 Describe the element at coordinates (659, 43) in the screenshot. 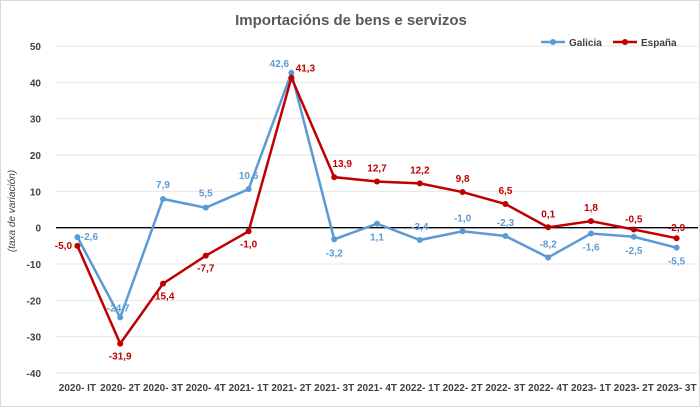

I see `legend-entry: España` at that location.